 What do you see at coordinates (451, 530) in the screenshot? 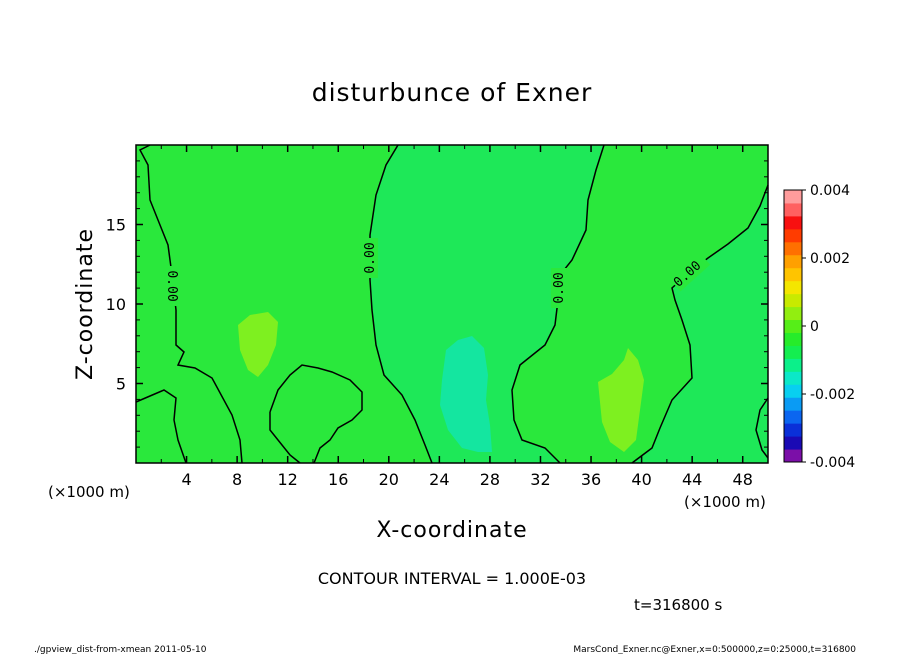
I see `x-axis-title: X-coordinate` at bounding box center [451, 530].